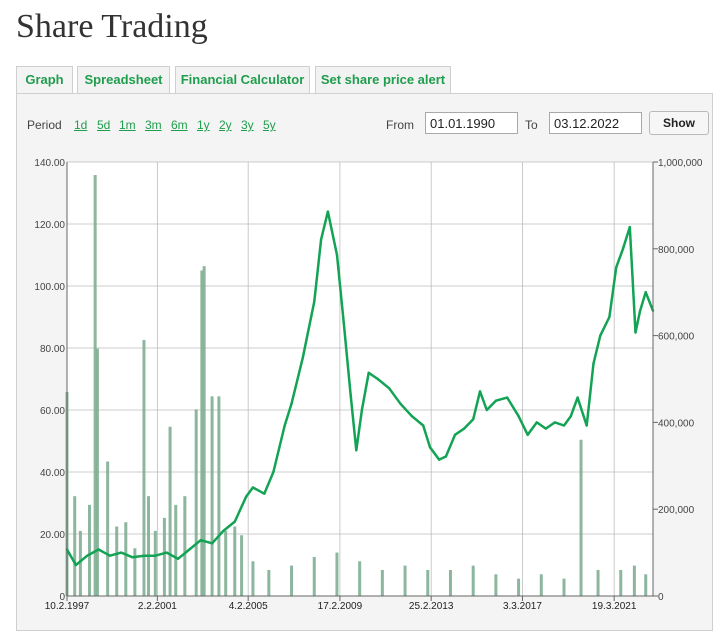 Image resolution: width=726 pixels, height=640 pixels. What do you see at coordinates (679, 123) in the screenshot?
I see `show-button: Show` at bounding box center [679, 123].